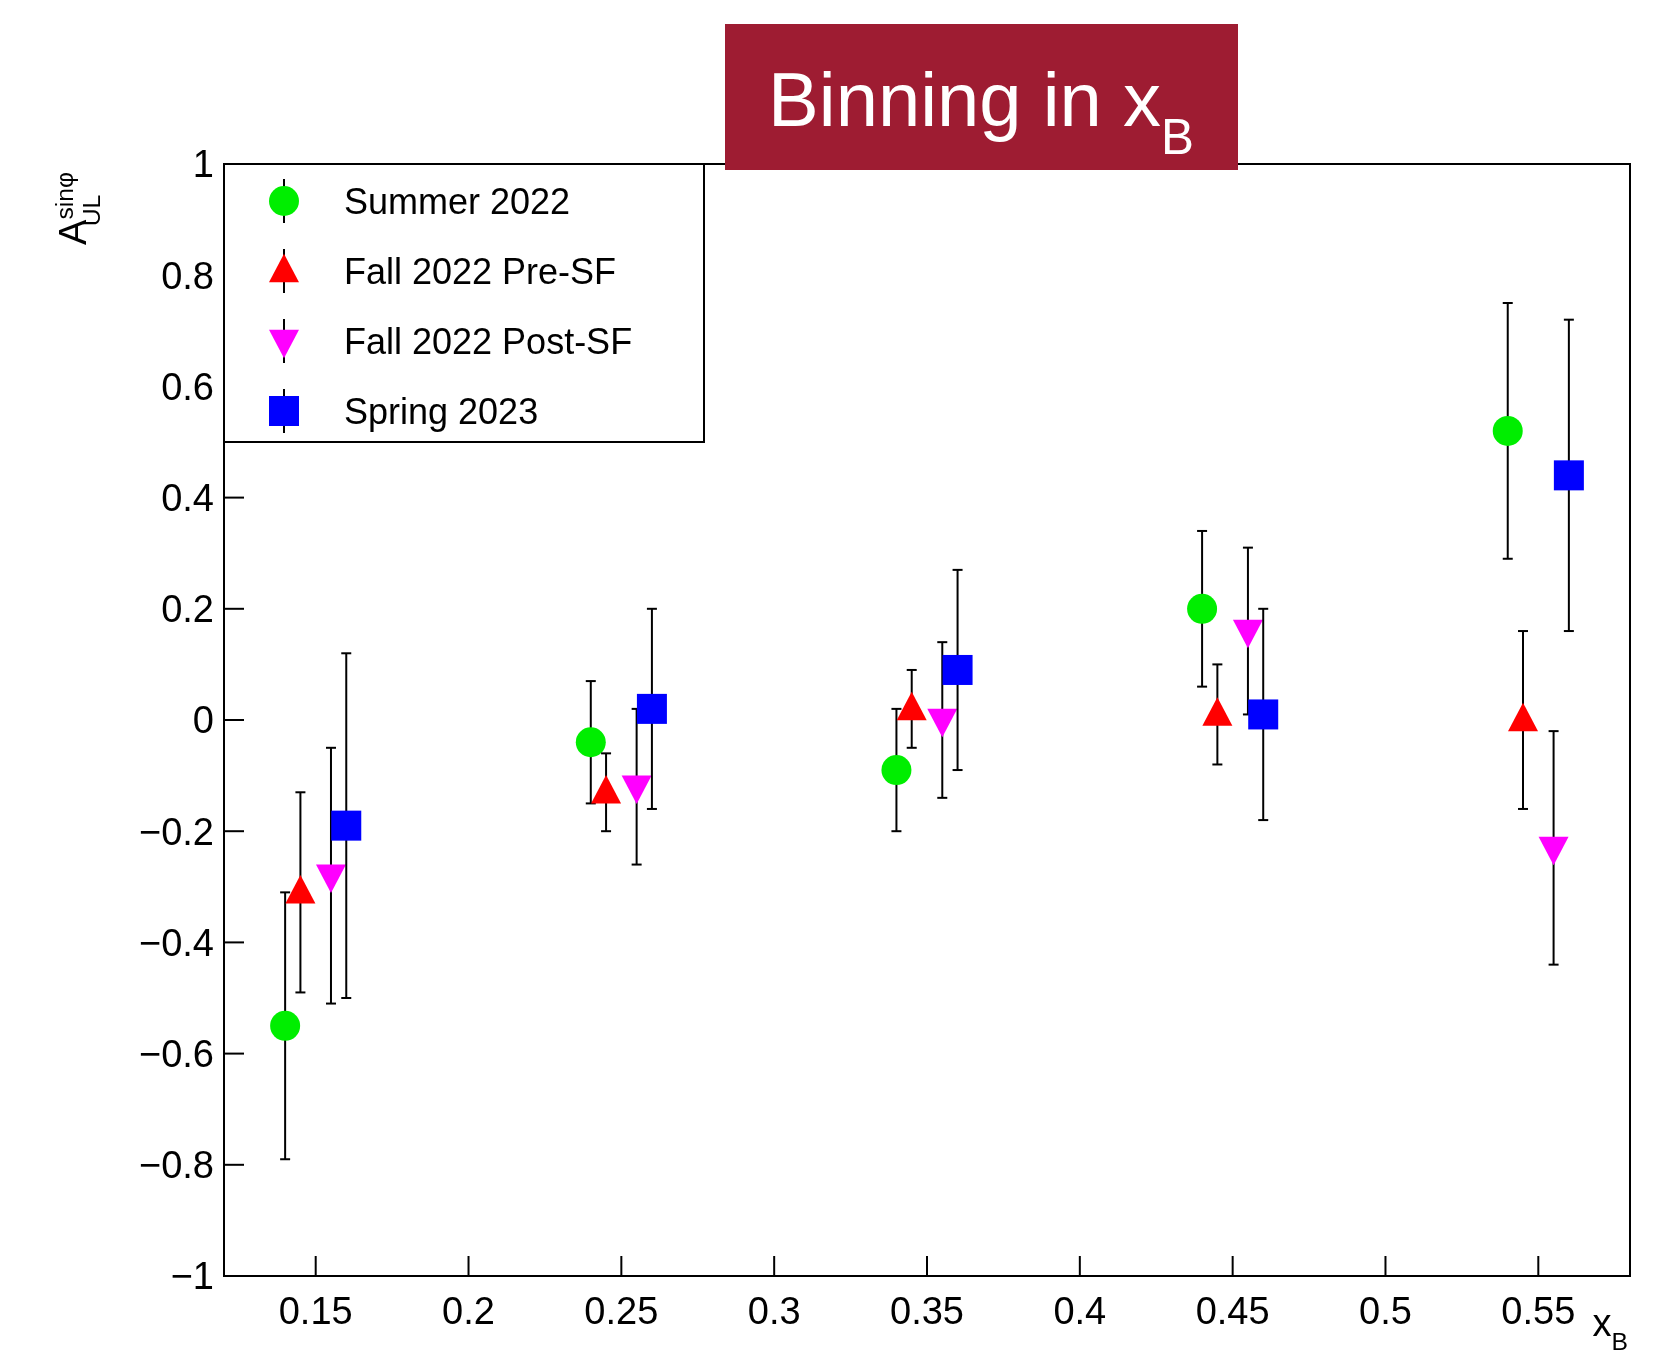  What do you see at coordinates (315, 1311) in the screenshot?
I see `x-tick-label: 0.15` at bounding box center [315, 1311].